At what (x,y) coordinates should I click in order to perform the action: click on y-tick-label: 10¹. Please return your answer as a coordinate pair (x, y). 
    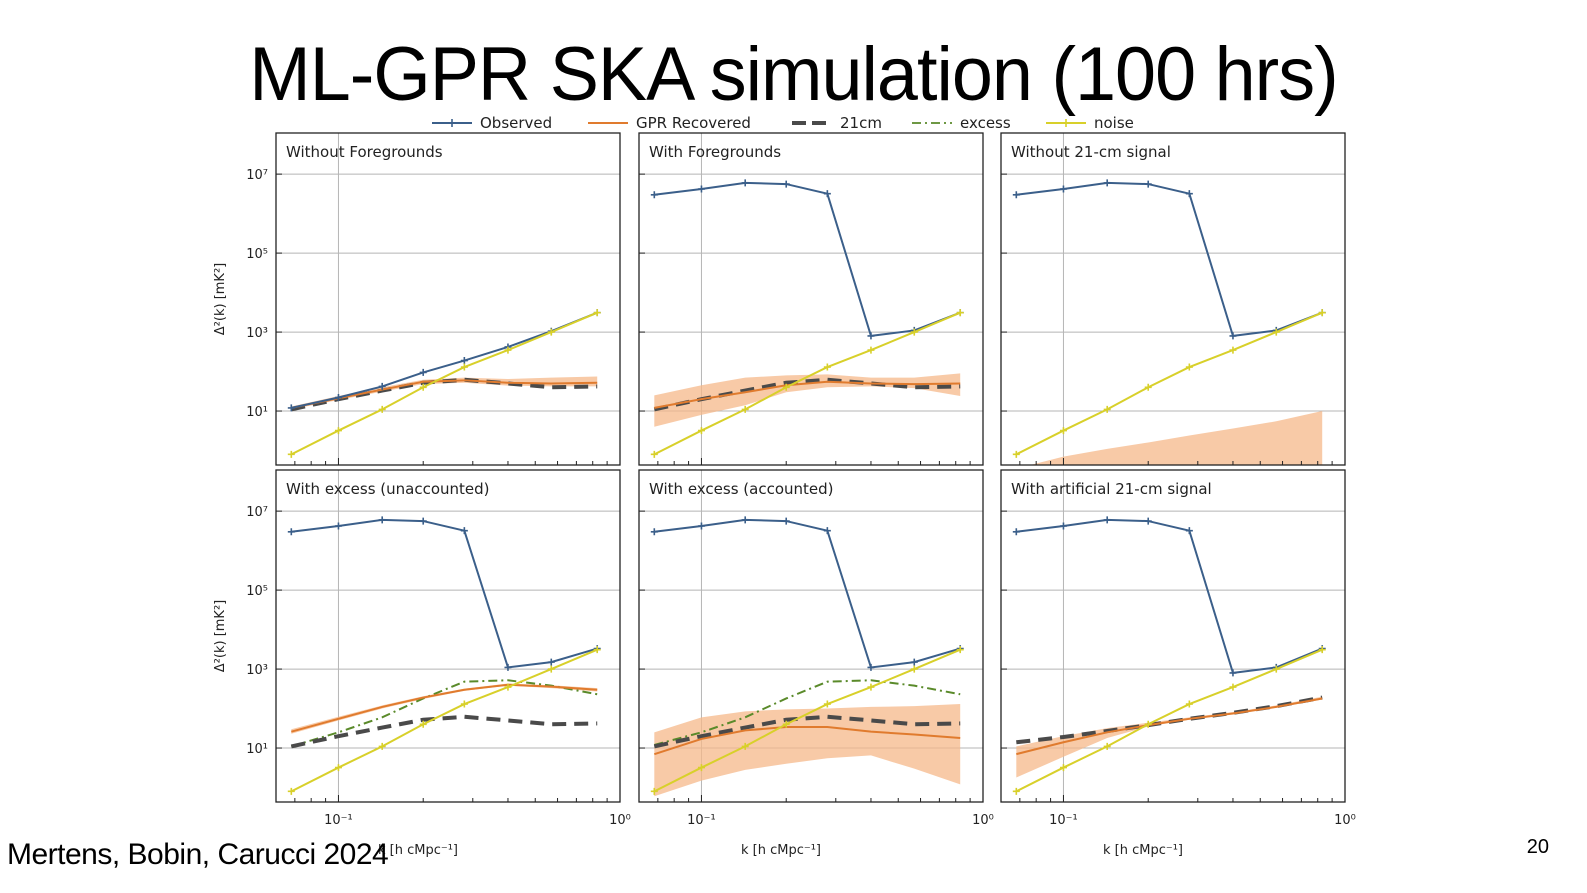
    Looking at the image, I should click on (257, 412).